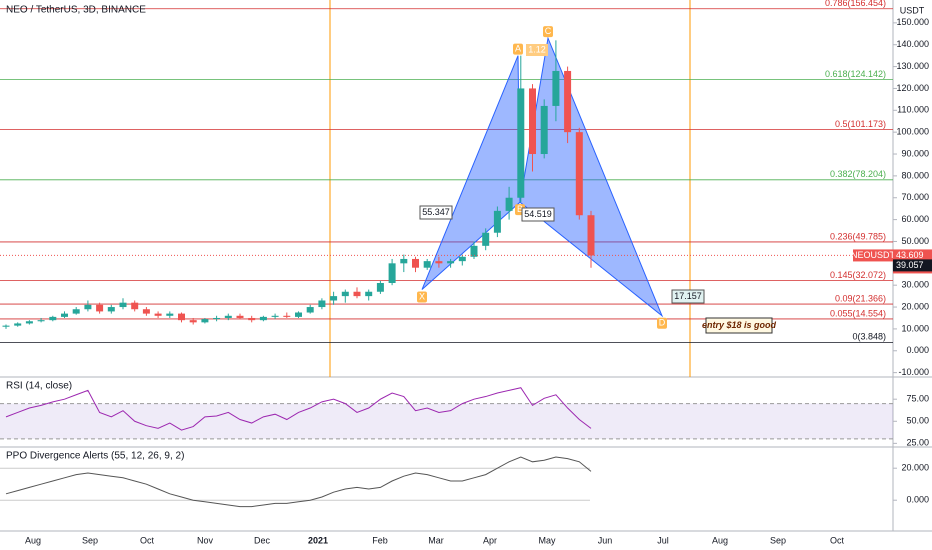 Image resolution: width=932 pixels, height=550 pixels. What do you see at coordinates (76, 10) in the screenshot?
I see `chart-title: NEO / TetherUS, 3D, BINANCE` at bounding box center [76, 10].